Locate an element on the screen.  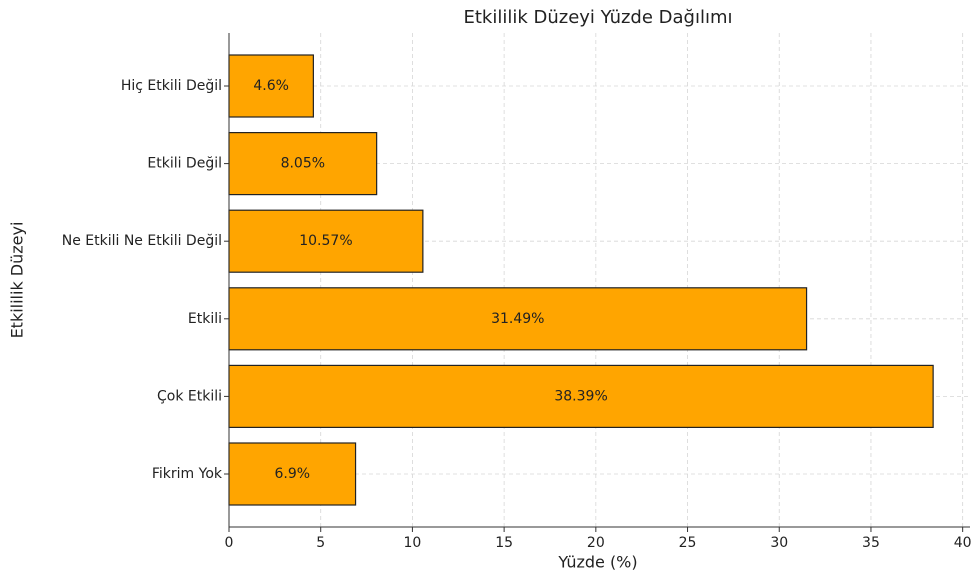
x-tick-label: 40 is located at coordinates (963, 543).